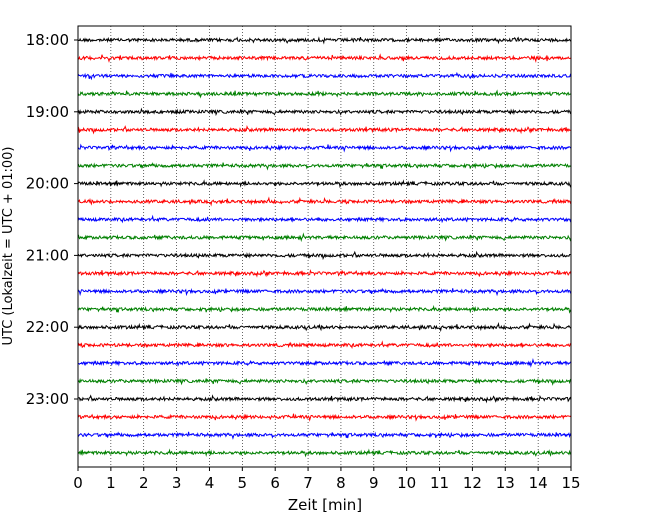  Describe the element at coordinates (570, 483) in the screenshot. I see `x-tick-label-15: 15` at that location.